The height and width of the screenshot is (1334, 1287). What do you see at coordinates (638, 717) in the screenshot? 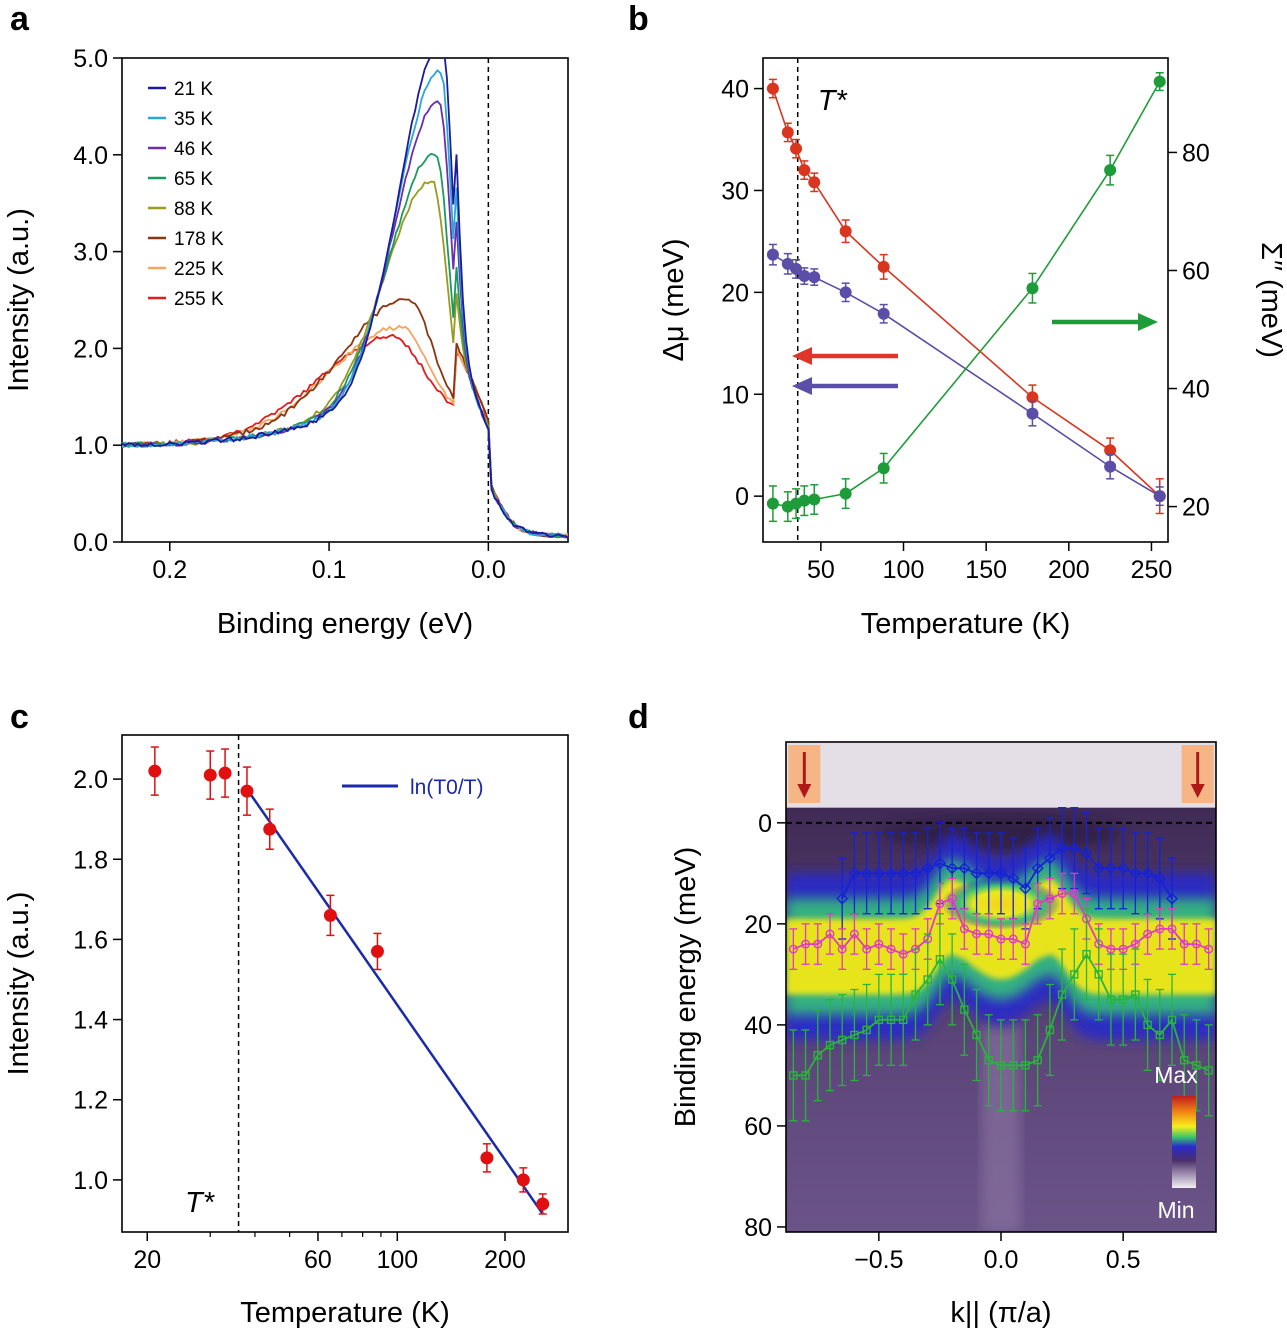
I see `panel-letter-d: d` at bounding box center [638, 717].